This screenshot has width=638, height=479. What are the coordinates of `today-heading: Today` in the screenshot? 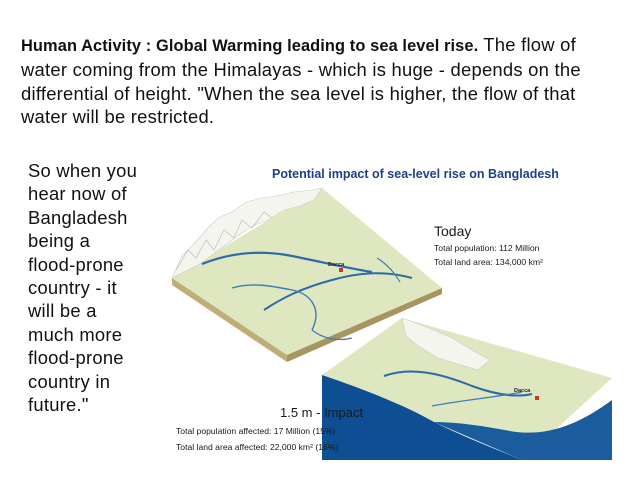 It's located at (452, 231).